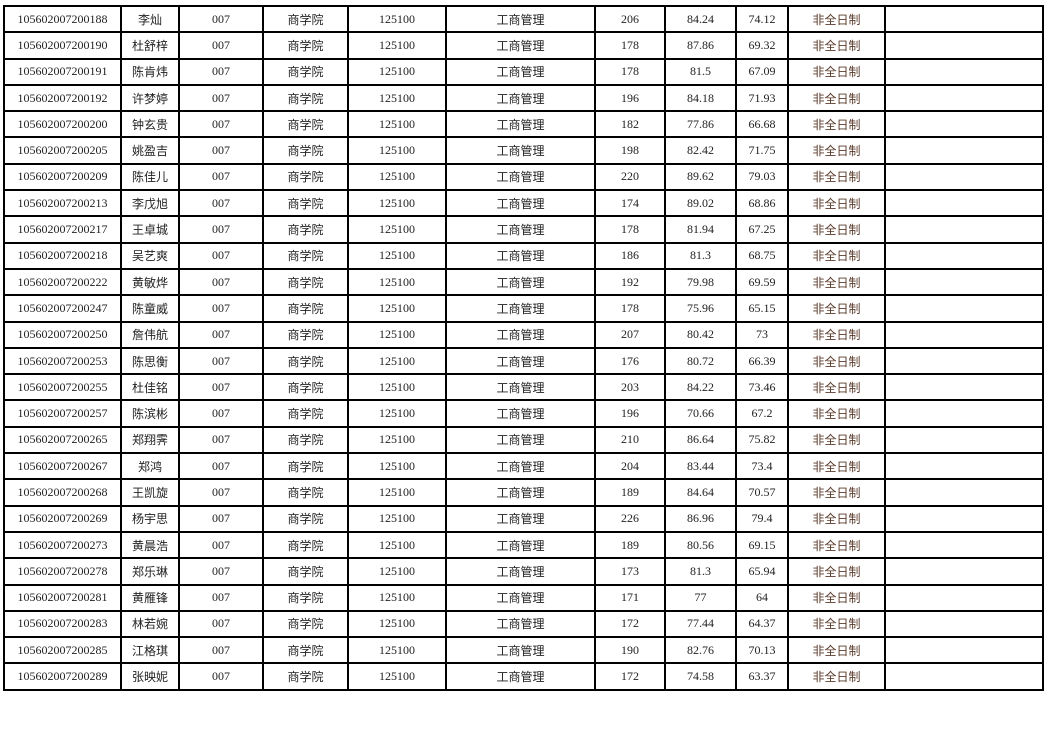 This screenshot has height=742, width=1049. What do you see at coordinates (150, 71) in the screenshot?
I see `cell-name: 陈肯炜` at bounding box center [150, 71].